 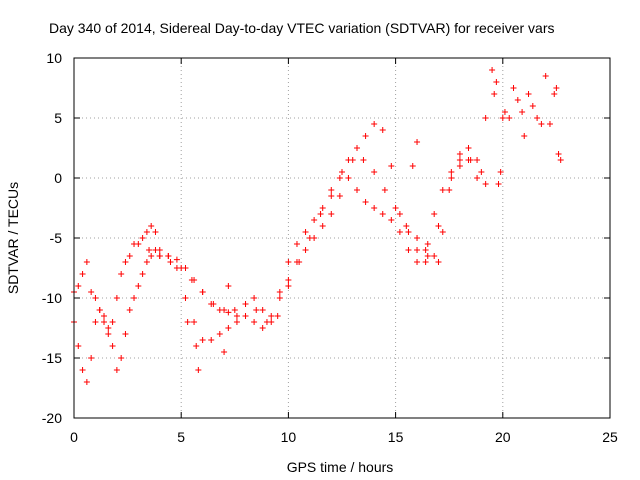 I want to click on y-axis-label: SDTVAR / TECUs, so click(x=13, y=238).